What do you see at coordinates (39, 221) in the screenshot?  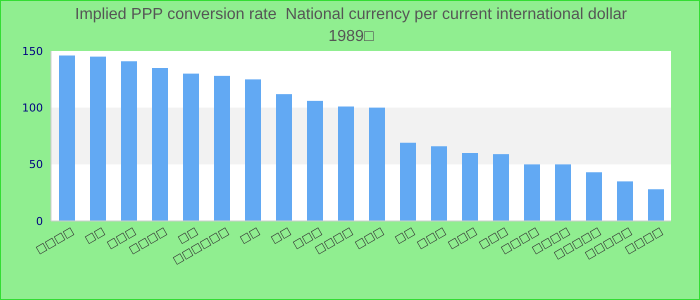 I see `y-tick-label: 0` at bounding box center [39, 221].